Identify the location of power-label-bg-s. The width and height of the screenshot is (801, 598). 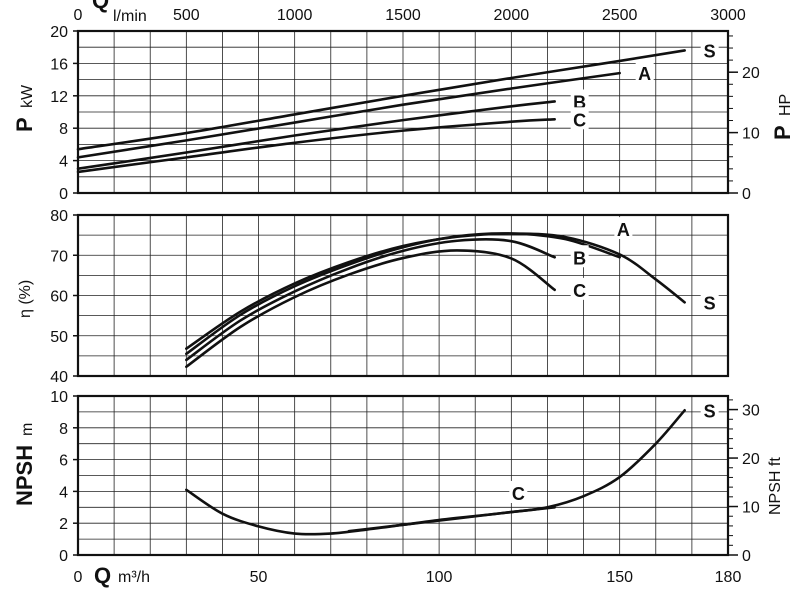
(709, 49).